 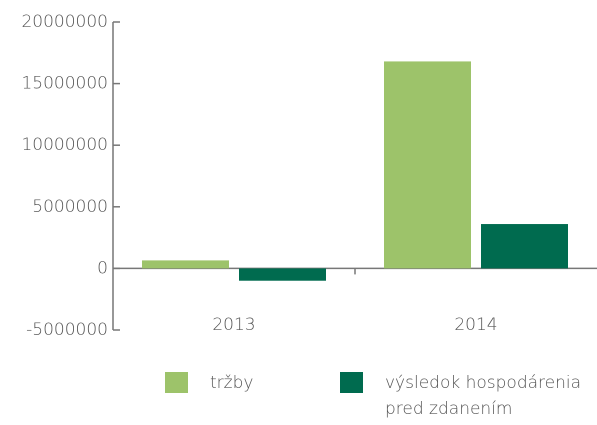 What do you see at coordinates (64, 145) in the screenshot?
I see `y-tick-label: 10000000` at bounding box center [64, 145].